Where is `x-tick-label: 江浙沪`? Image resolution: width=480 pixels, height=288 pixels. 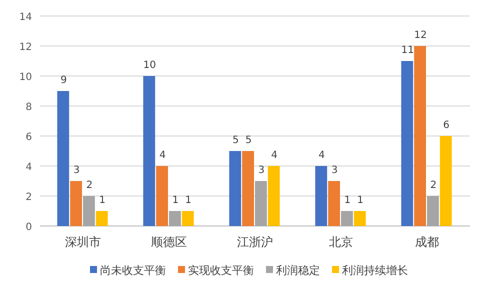
x-tick-label: 江浙沪 is located at coordinates (255, 242).